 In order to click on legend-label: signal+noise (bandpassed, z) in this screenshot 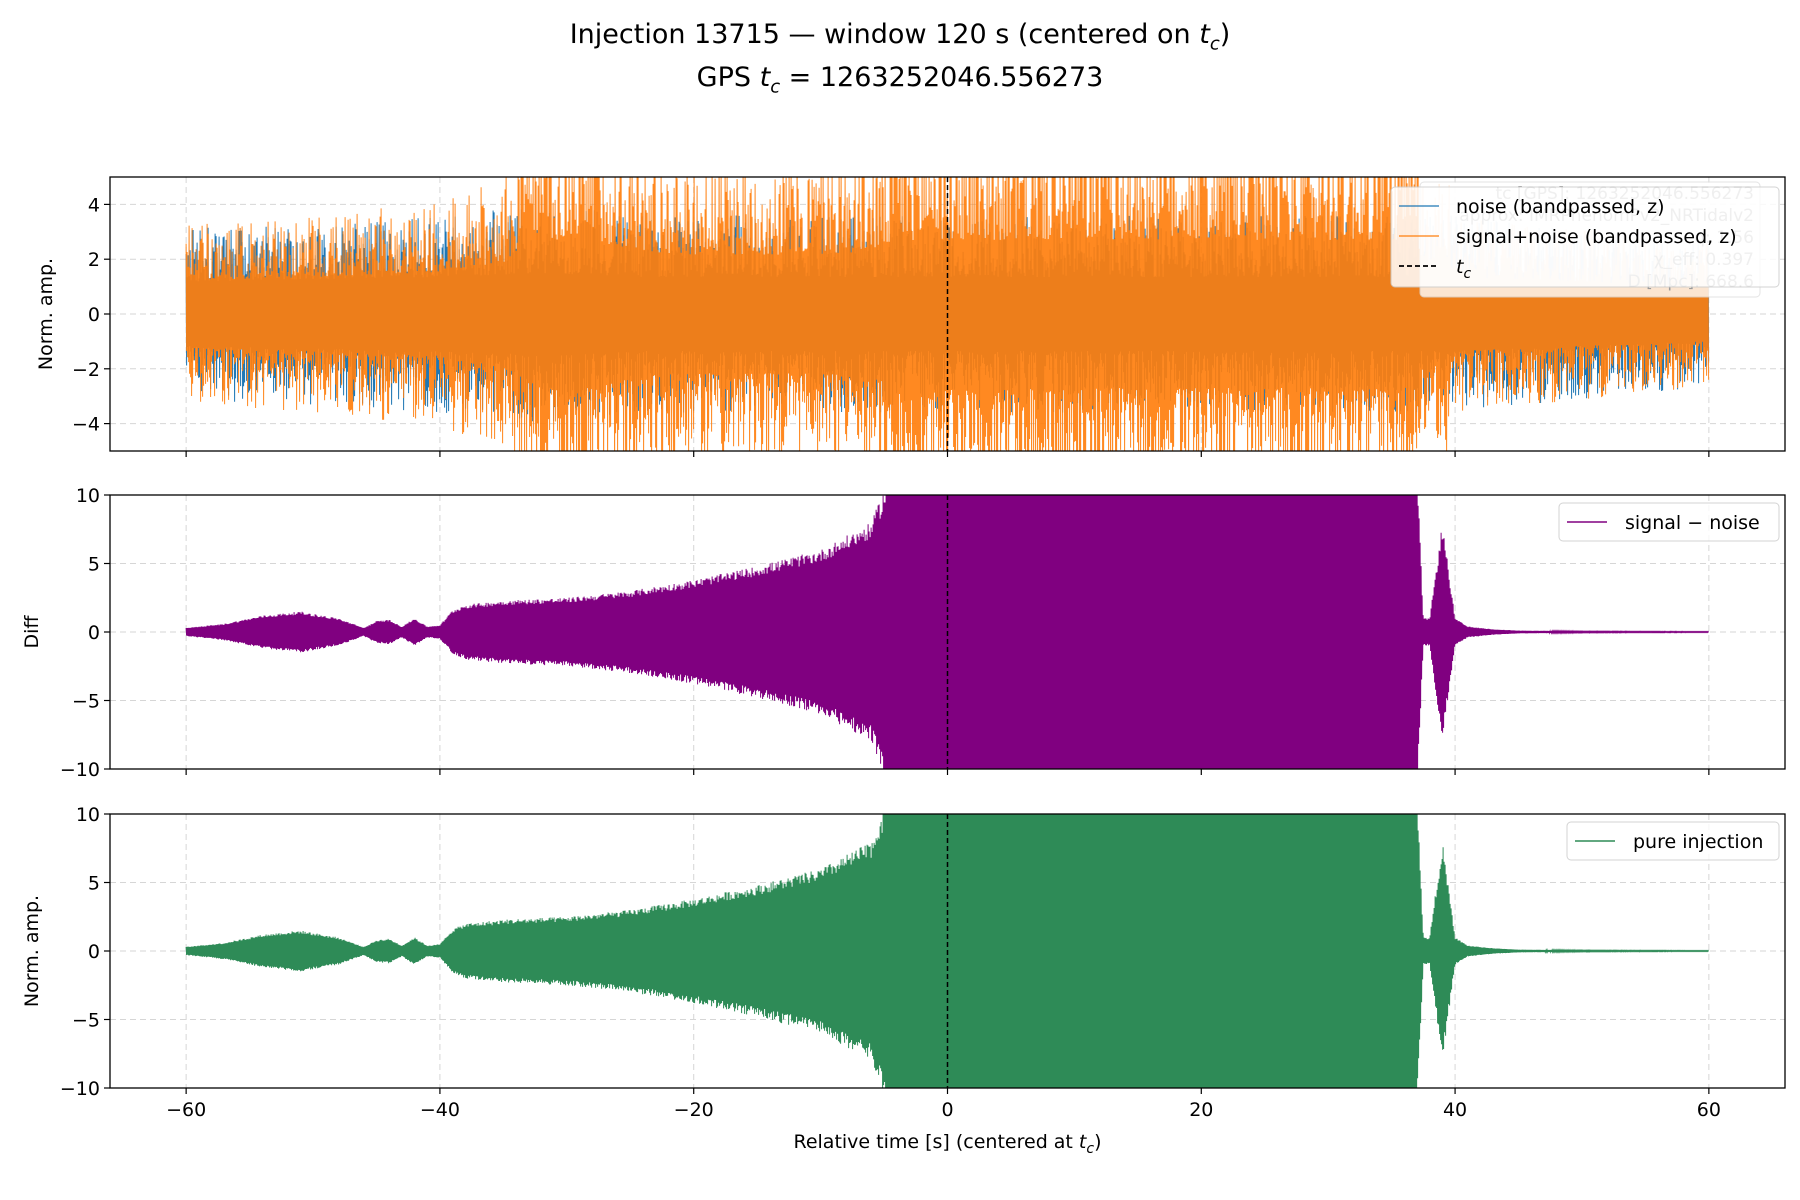, I will do `click(1596, 237)`.